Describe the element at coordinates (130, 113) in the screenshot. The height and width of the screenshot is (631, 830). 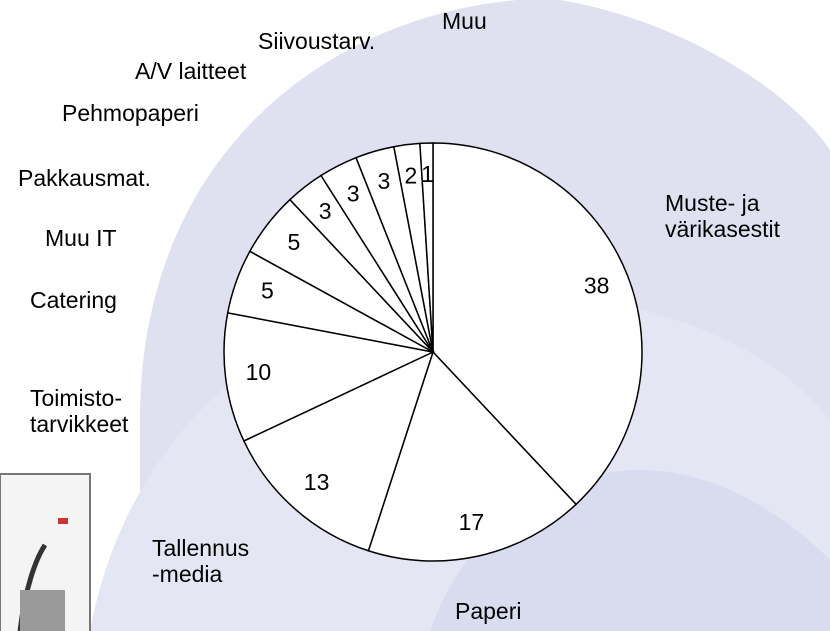
I see `category-label: Pehmopaperi` at that location.